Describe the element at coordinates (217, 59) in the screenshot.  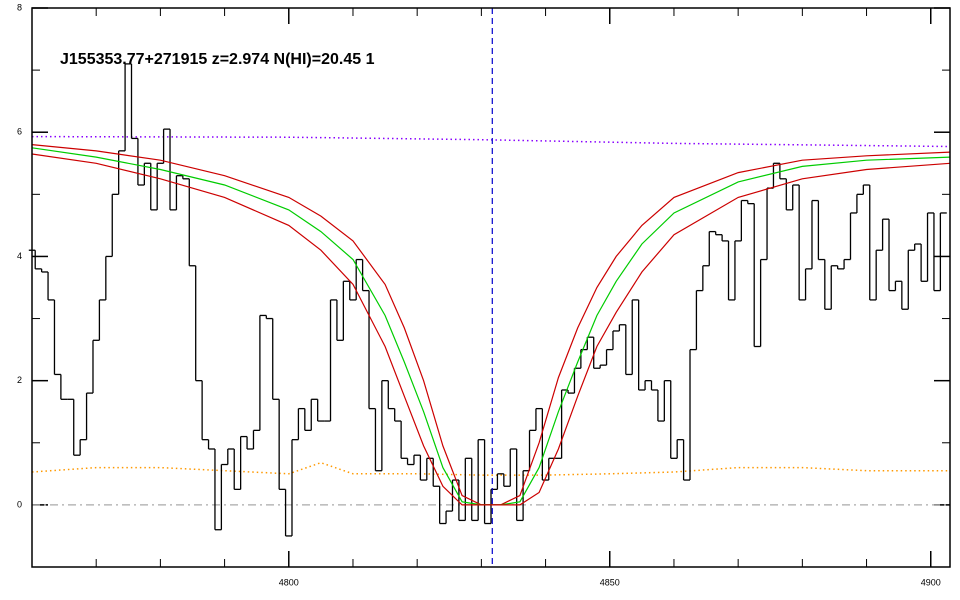
I see `chart-title: J155353.77+271915 z=2.974 N(HI)=20.45 1` at that location.